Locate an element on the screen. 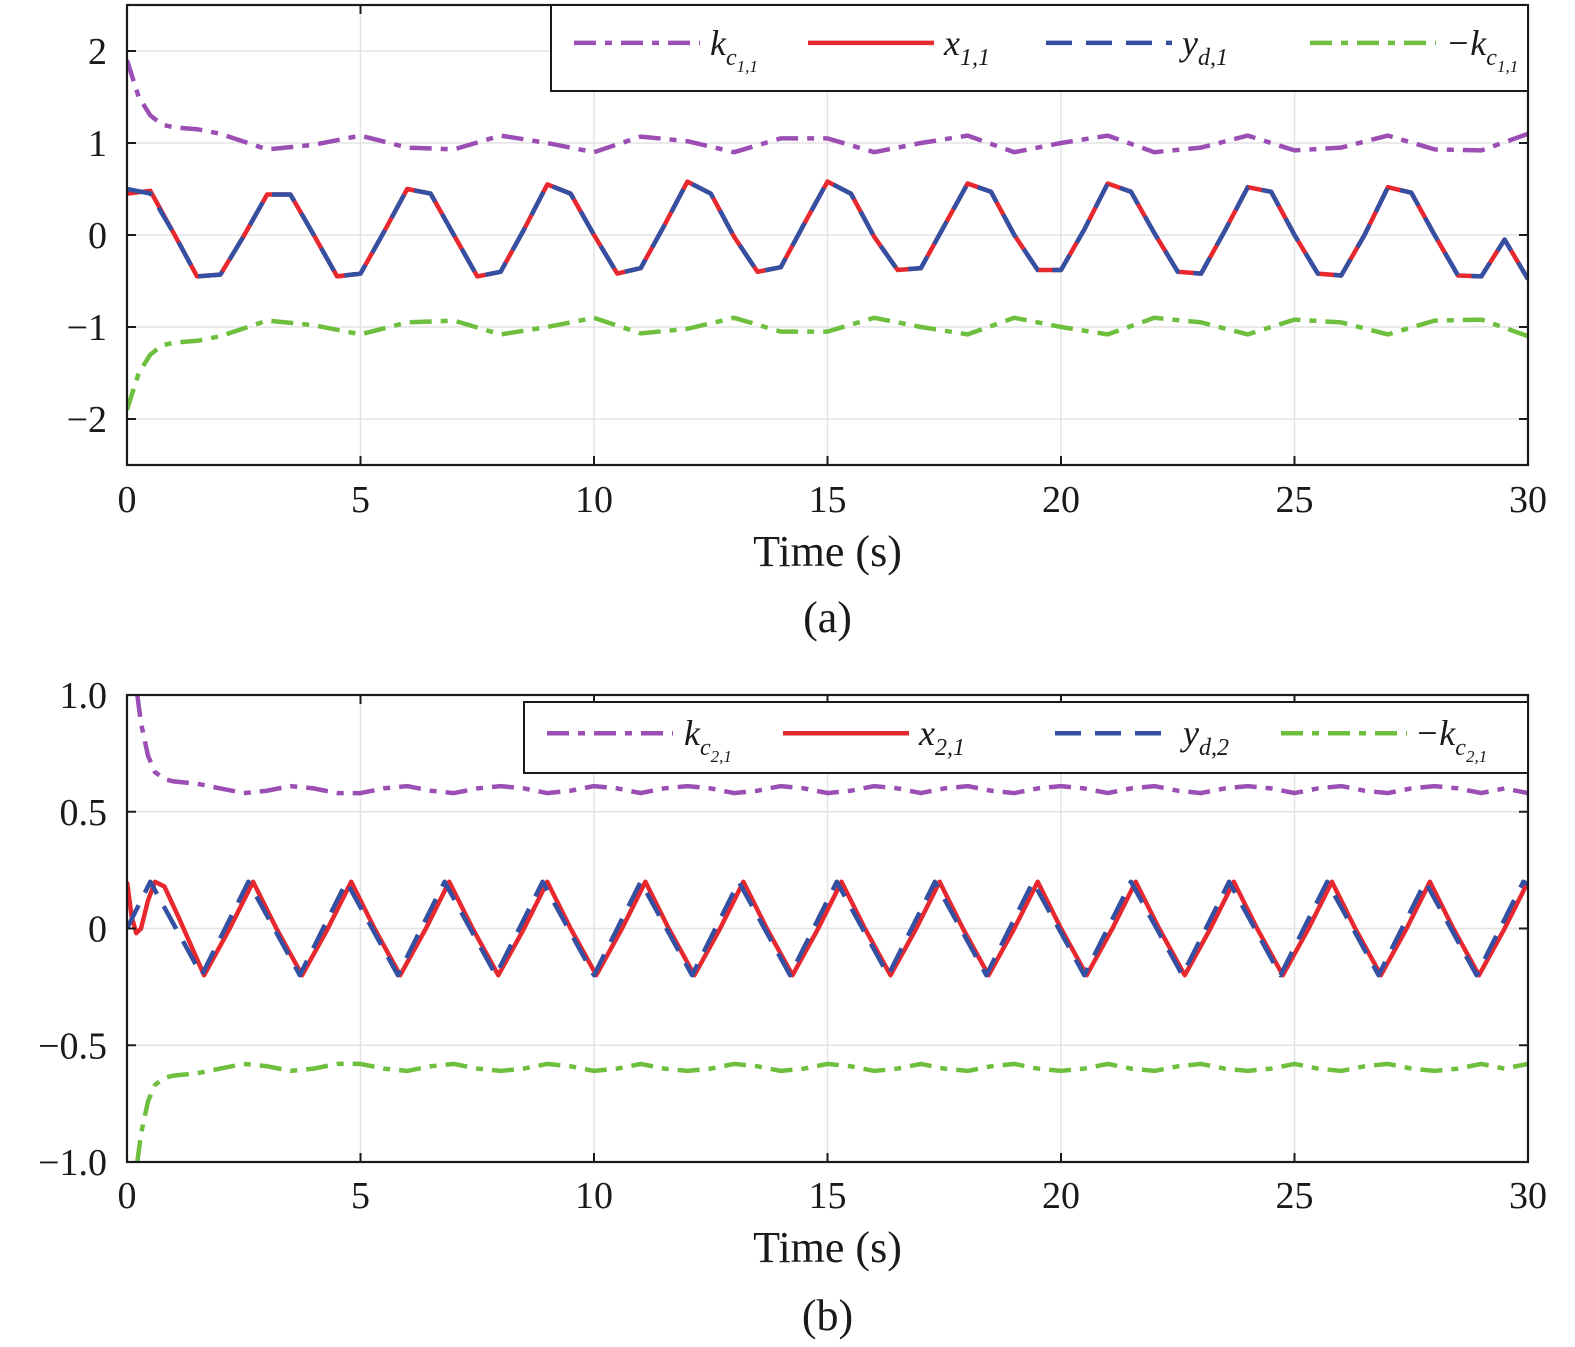 The height and width of the screenshot is (1347, 1575). legend-entry-2: x2,1 is located at coordinates (941, 737).